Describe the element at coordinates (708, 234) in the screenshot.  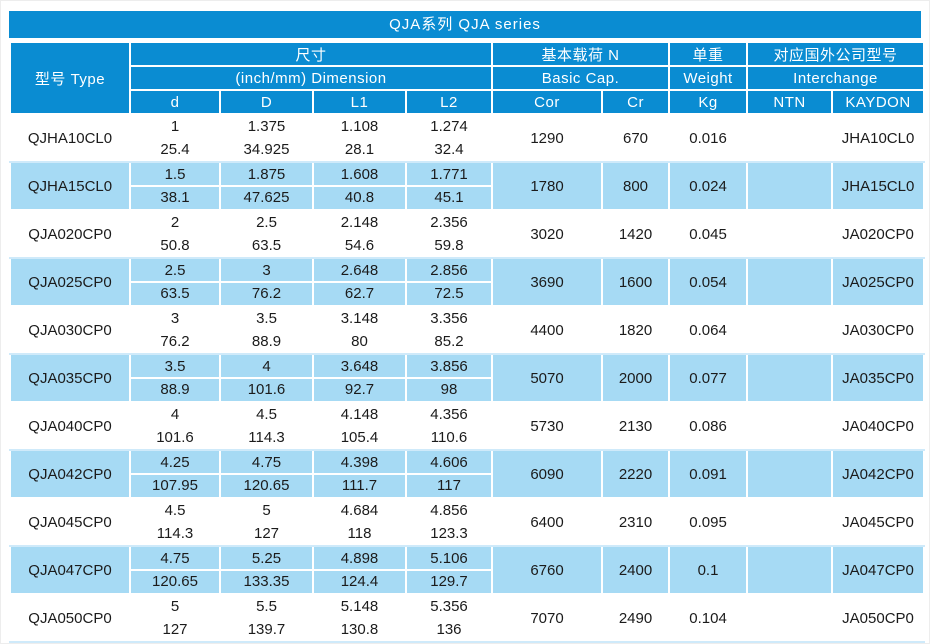
I see `kg-cell: 0.045` at that location.